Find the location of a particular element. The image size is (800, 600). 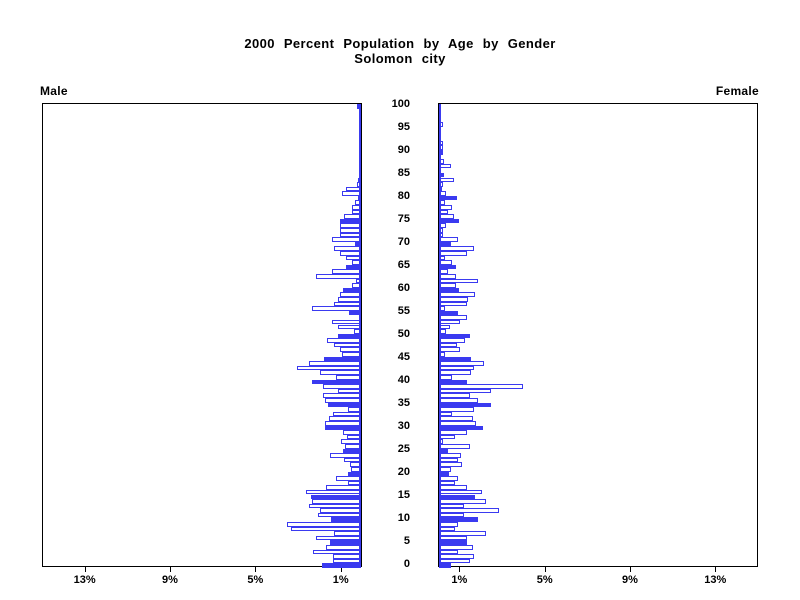

age-tick-85: 85 is located at coordinates (403, 173).